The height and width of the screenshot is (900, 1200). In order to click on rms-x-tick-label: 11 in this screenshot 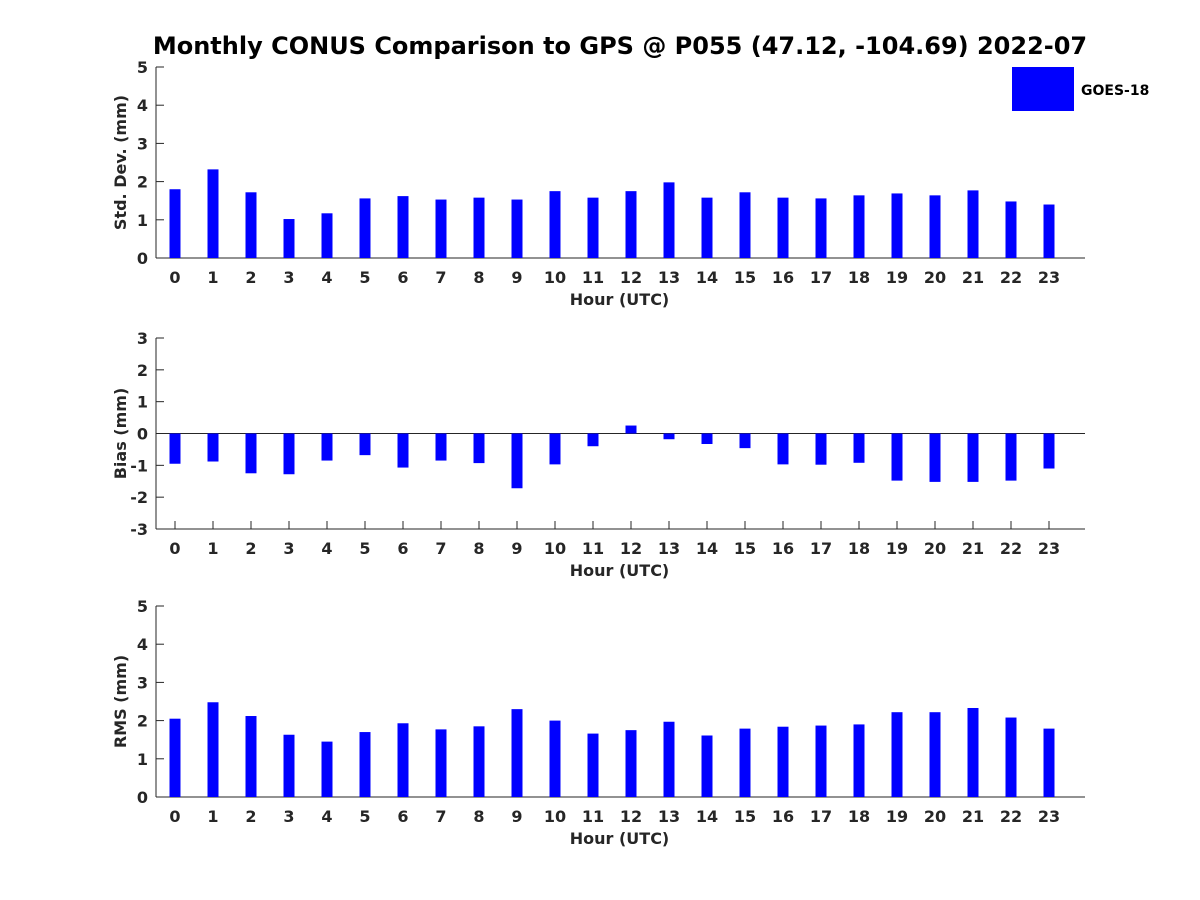, I will do `click(593, 816)`.